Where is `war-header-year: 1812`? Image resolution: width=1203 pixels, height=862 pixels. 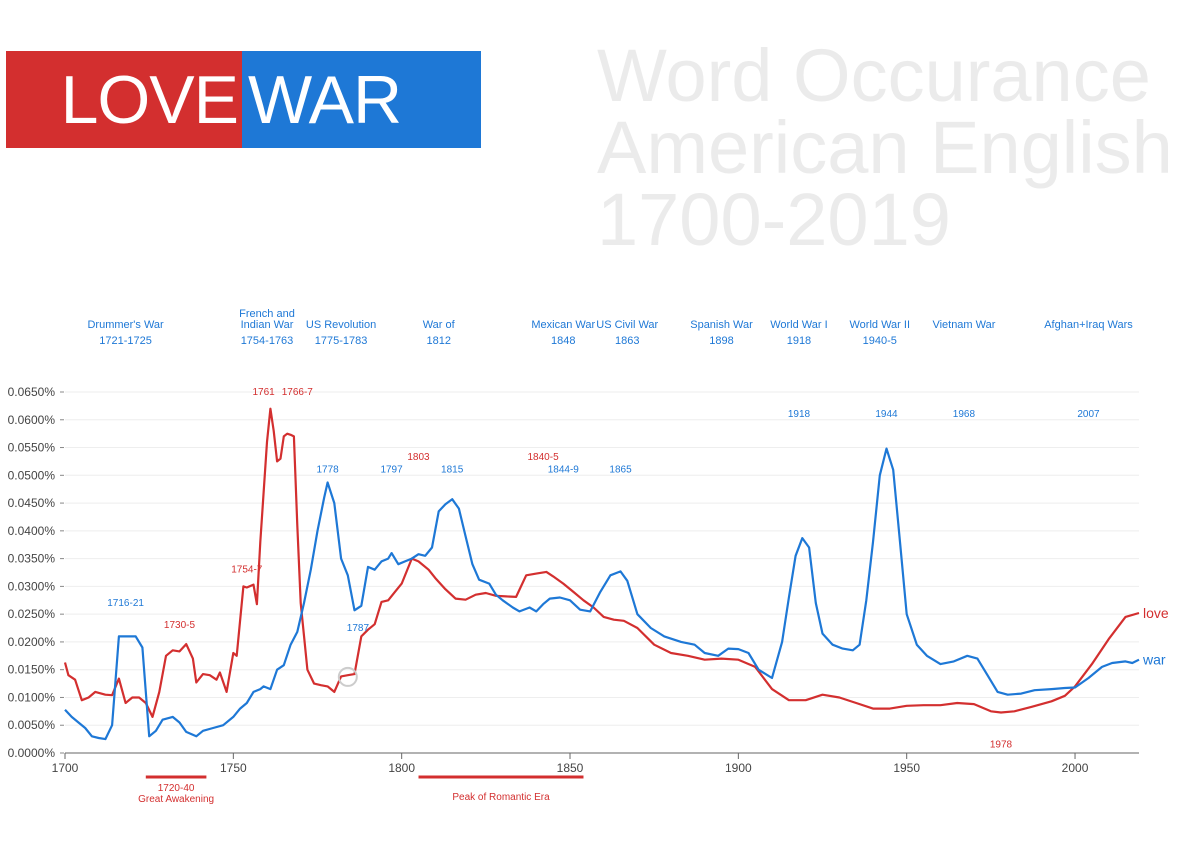 war-header-year: 1812 is located at coordinates (438, 341).